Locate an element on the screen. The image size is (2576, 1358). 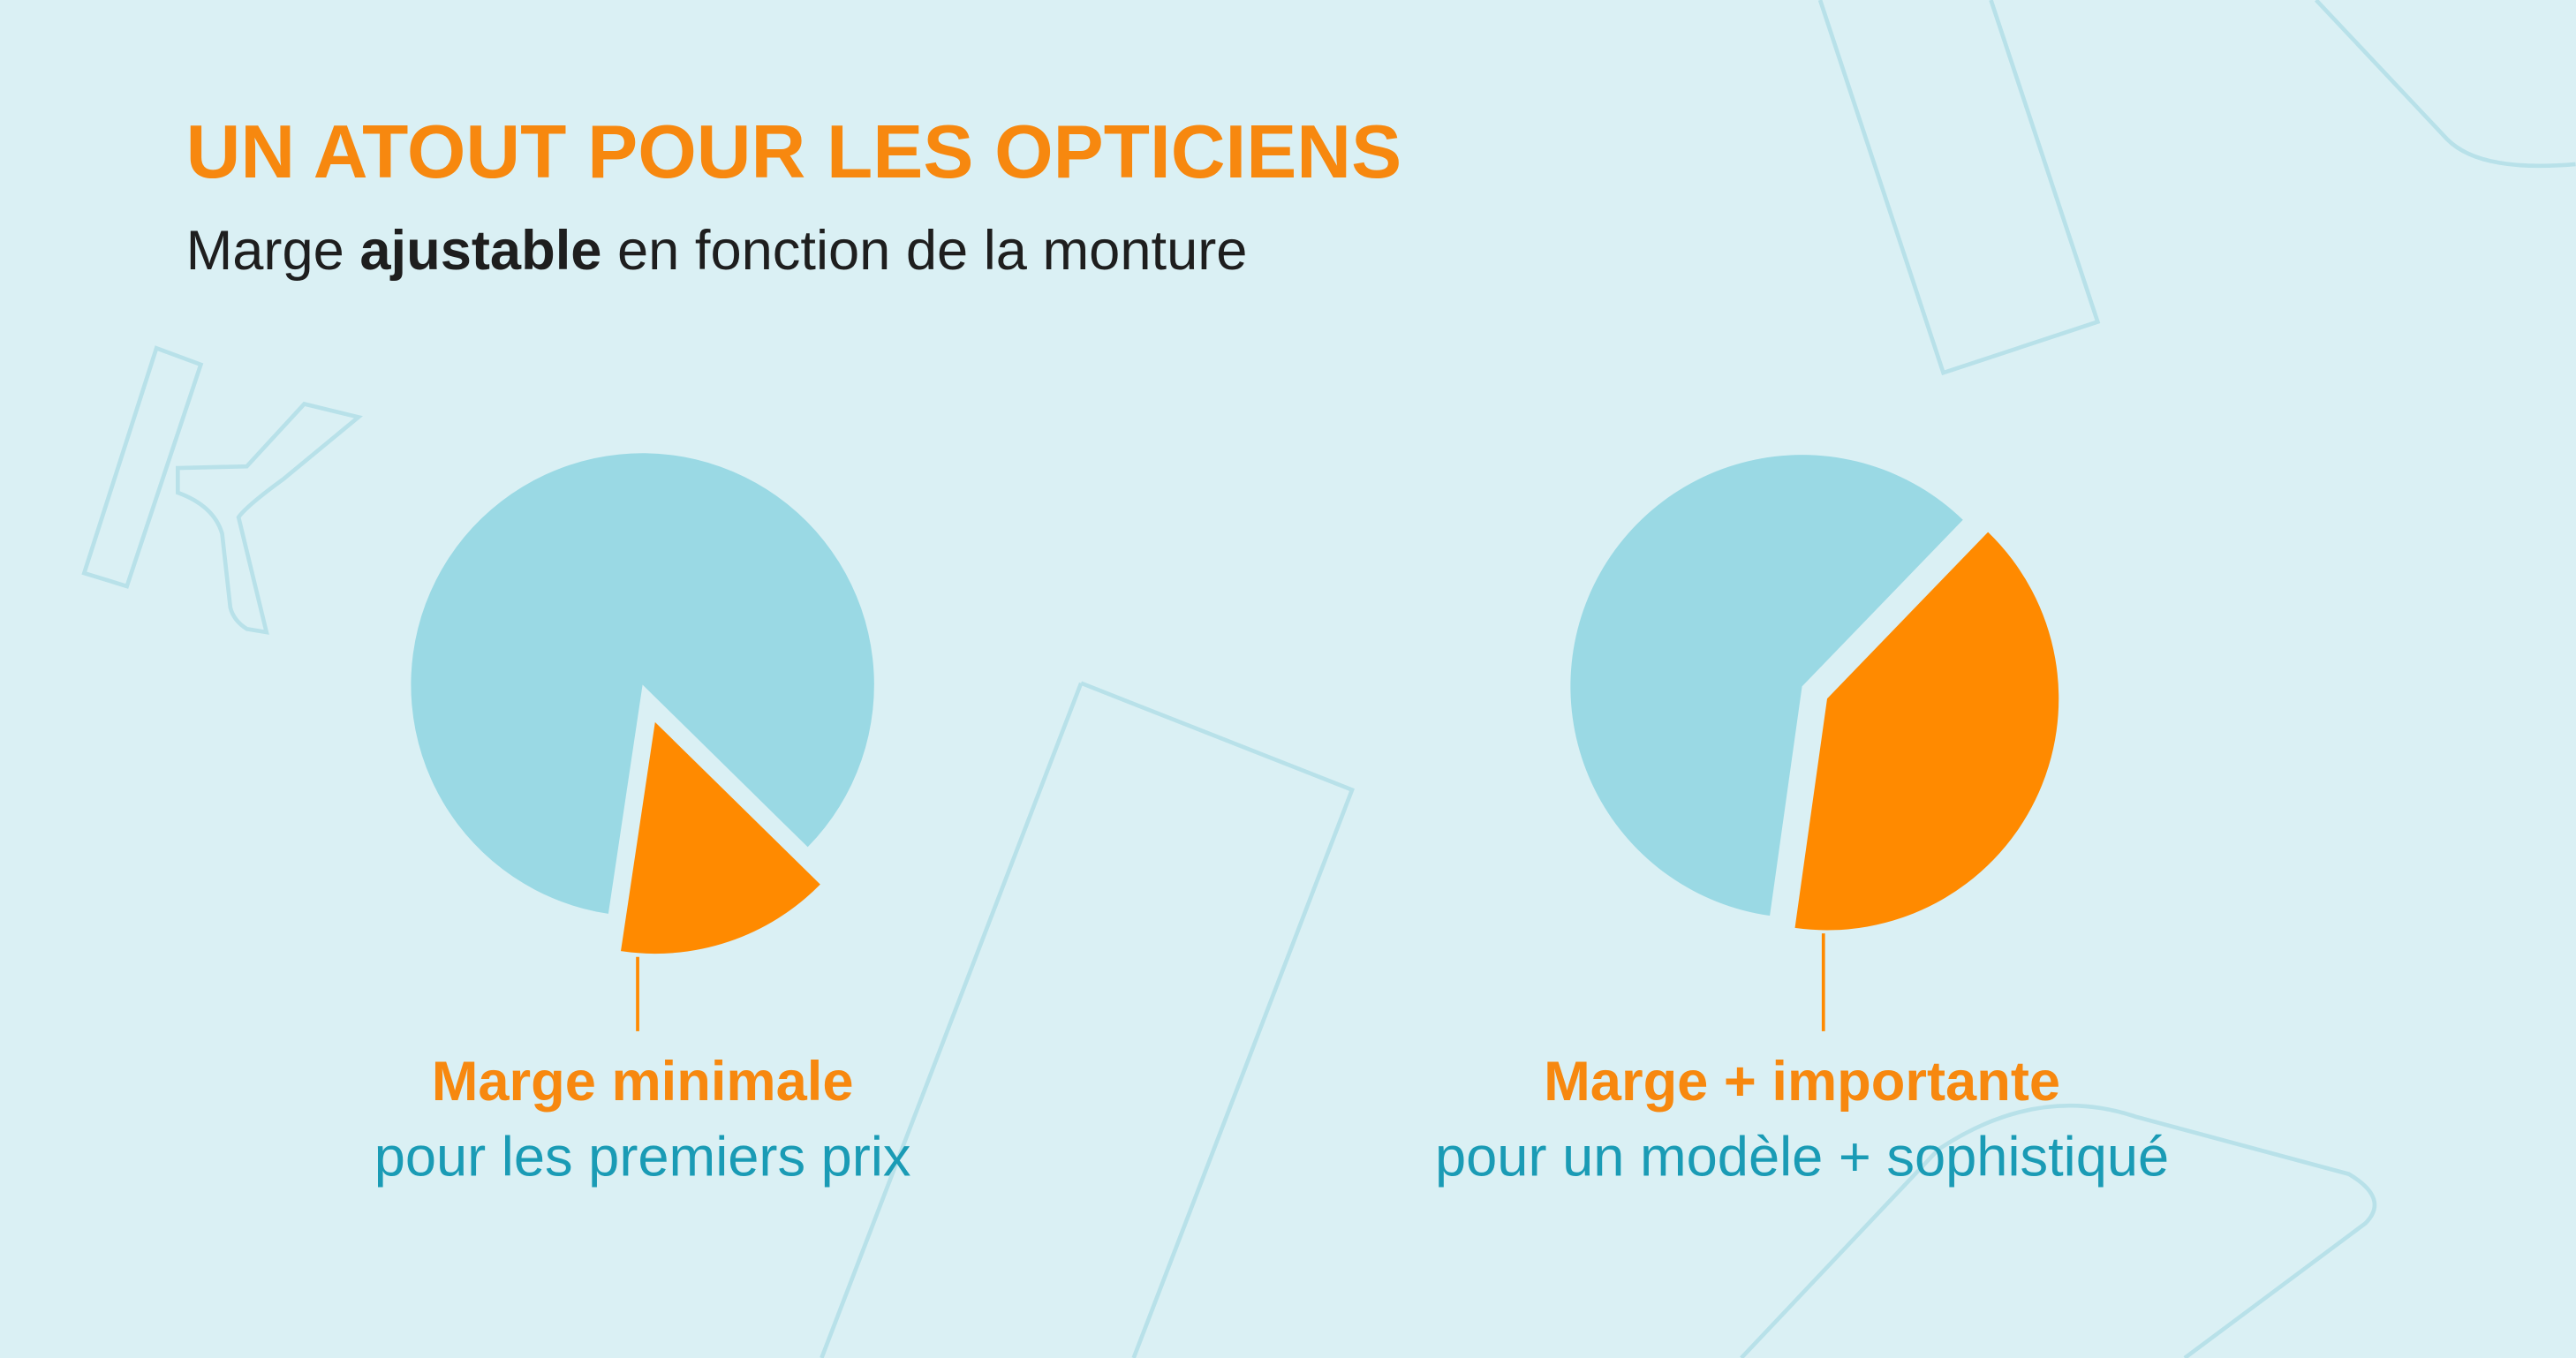
subtitle-part: Marge is located at coordinates (273, 251).